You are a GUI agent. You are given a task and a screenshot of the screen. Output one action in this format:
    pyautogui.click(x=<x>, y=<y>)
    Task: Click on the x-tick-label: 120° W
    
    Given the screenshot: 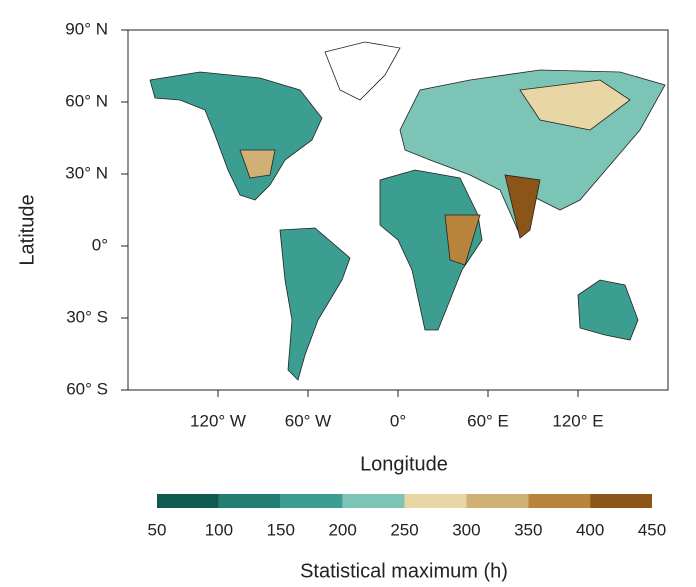 What is the action you would take?
    pyautogui.click(x=218, y=420)
    